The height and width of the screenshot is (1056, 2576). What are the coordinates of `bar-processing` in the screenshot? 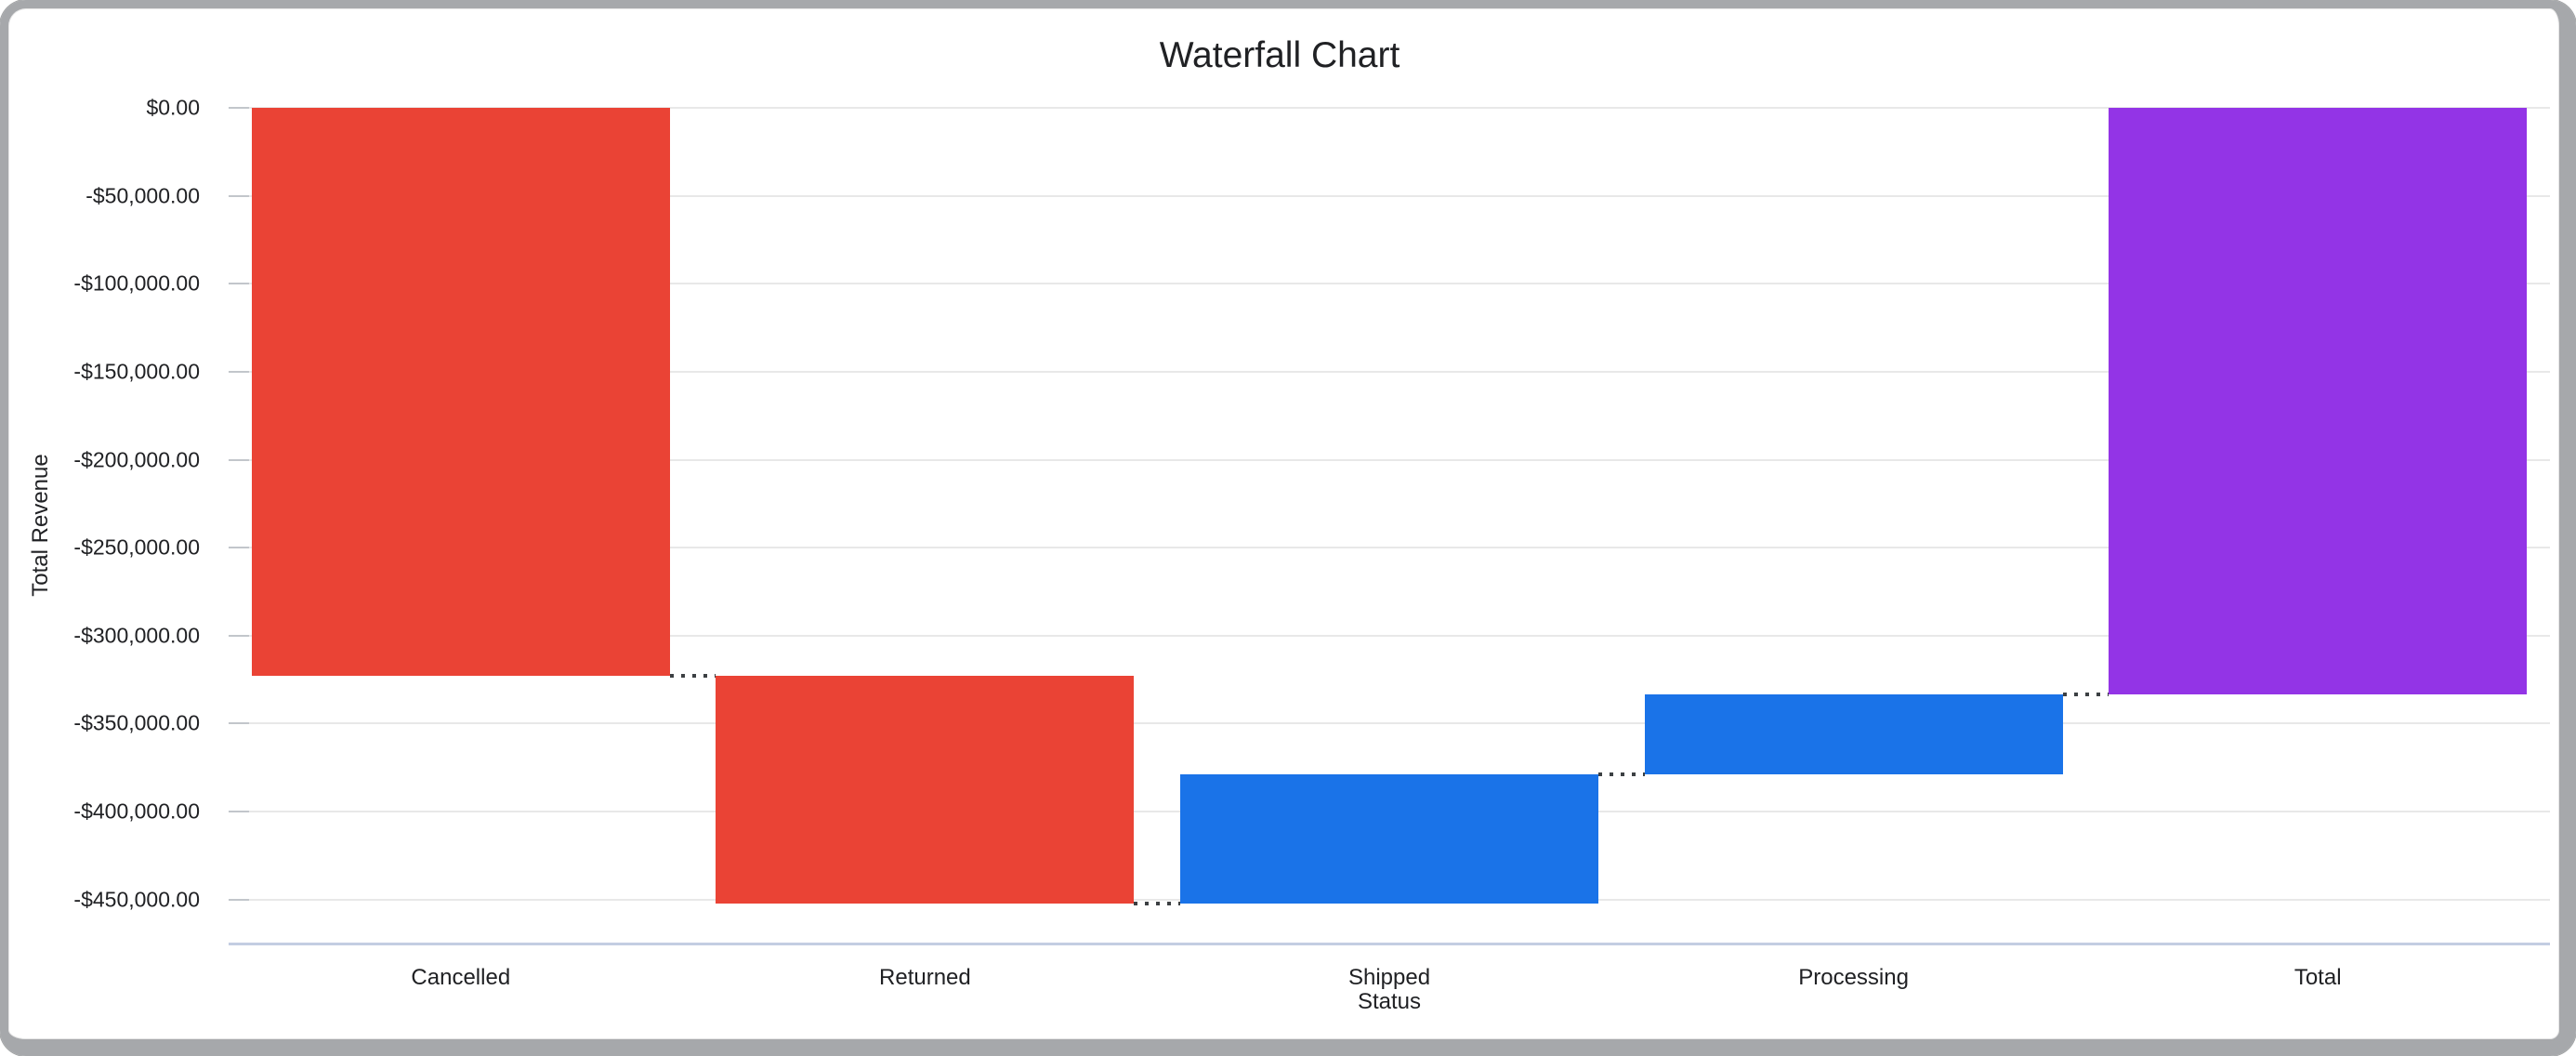 It's located at (1853, 733).